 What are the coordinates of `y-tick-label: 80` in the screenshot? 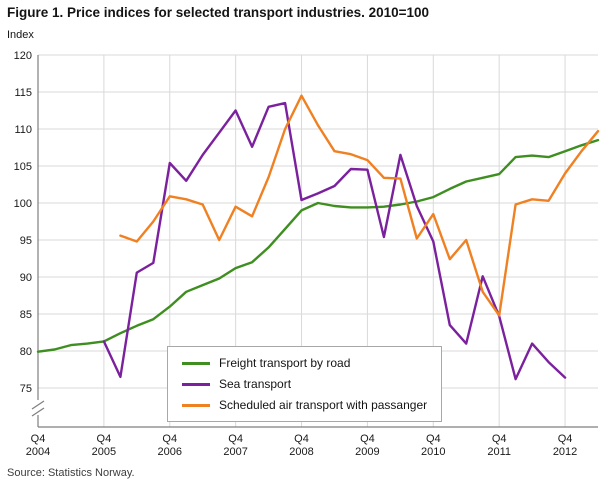 It's located at (26, 352).